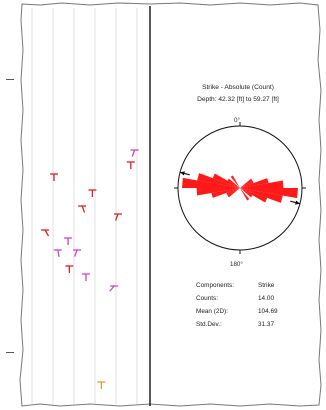 The width and height of the screenshot is (326, 410). I want to click on rose-depth-range: Depth: 42.32 [ft] to 59.27 [ft], so click(238, 99).